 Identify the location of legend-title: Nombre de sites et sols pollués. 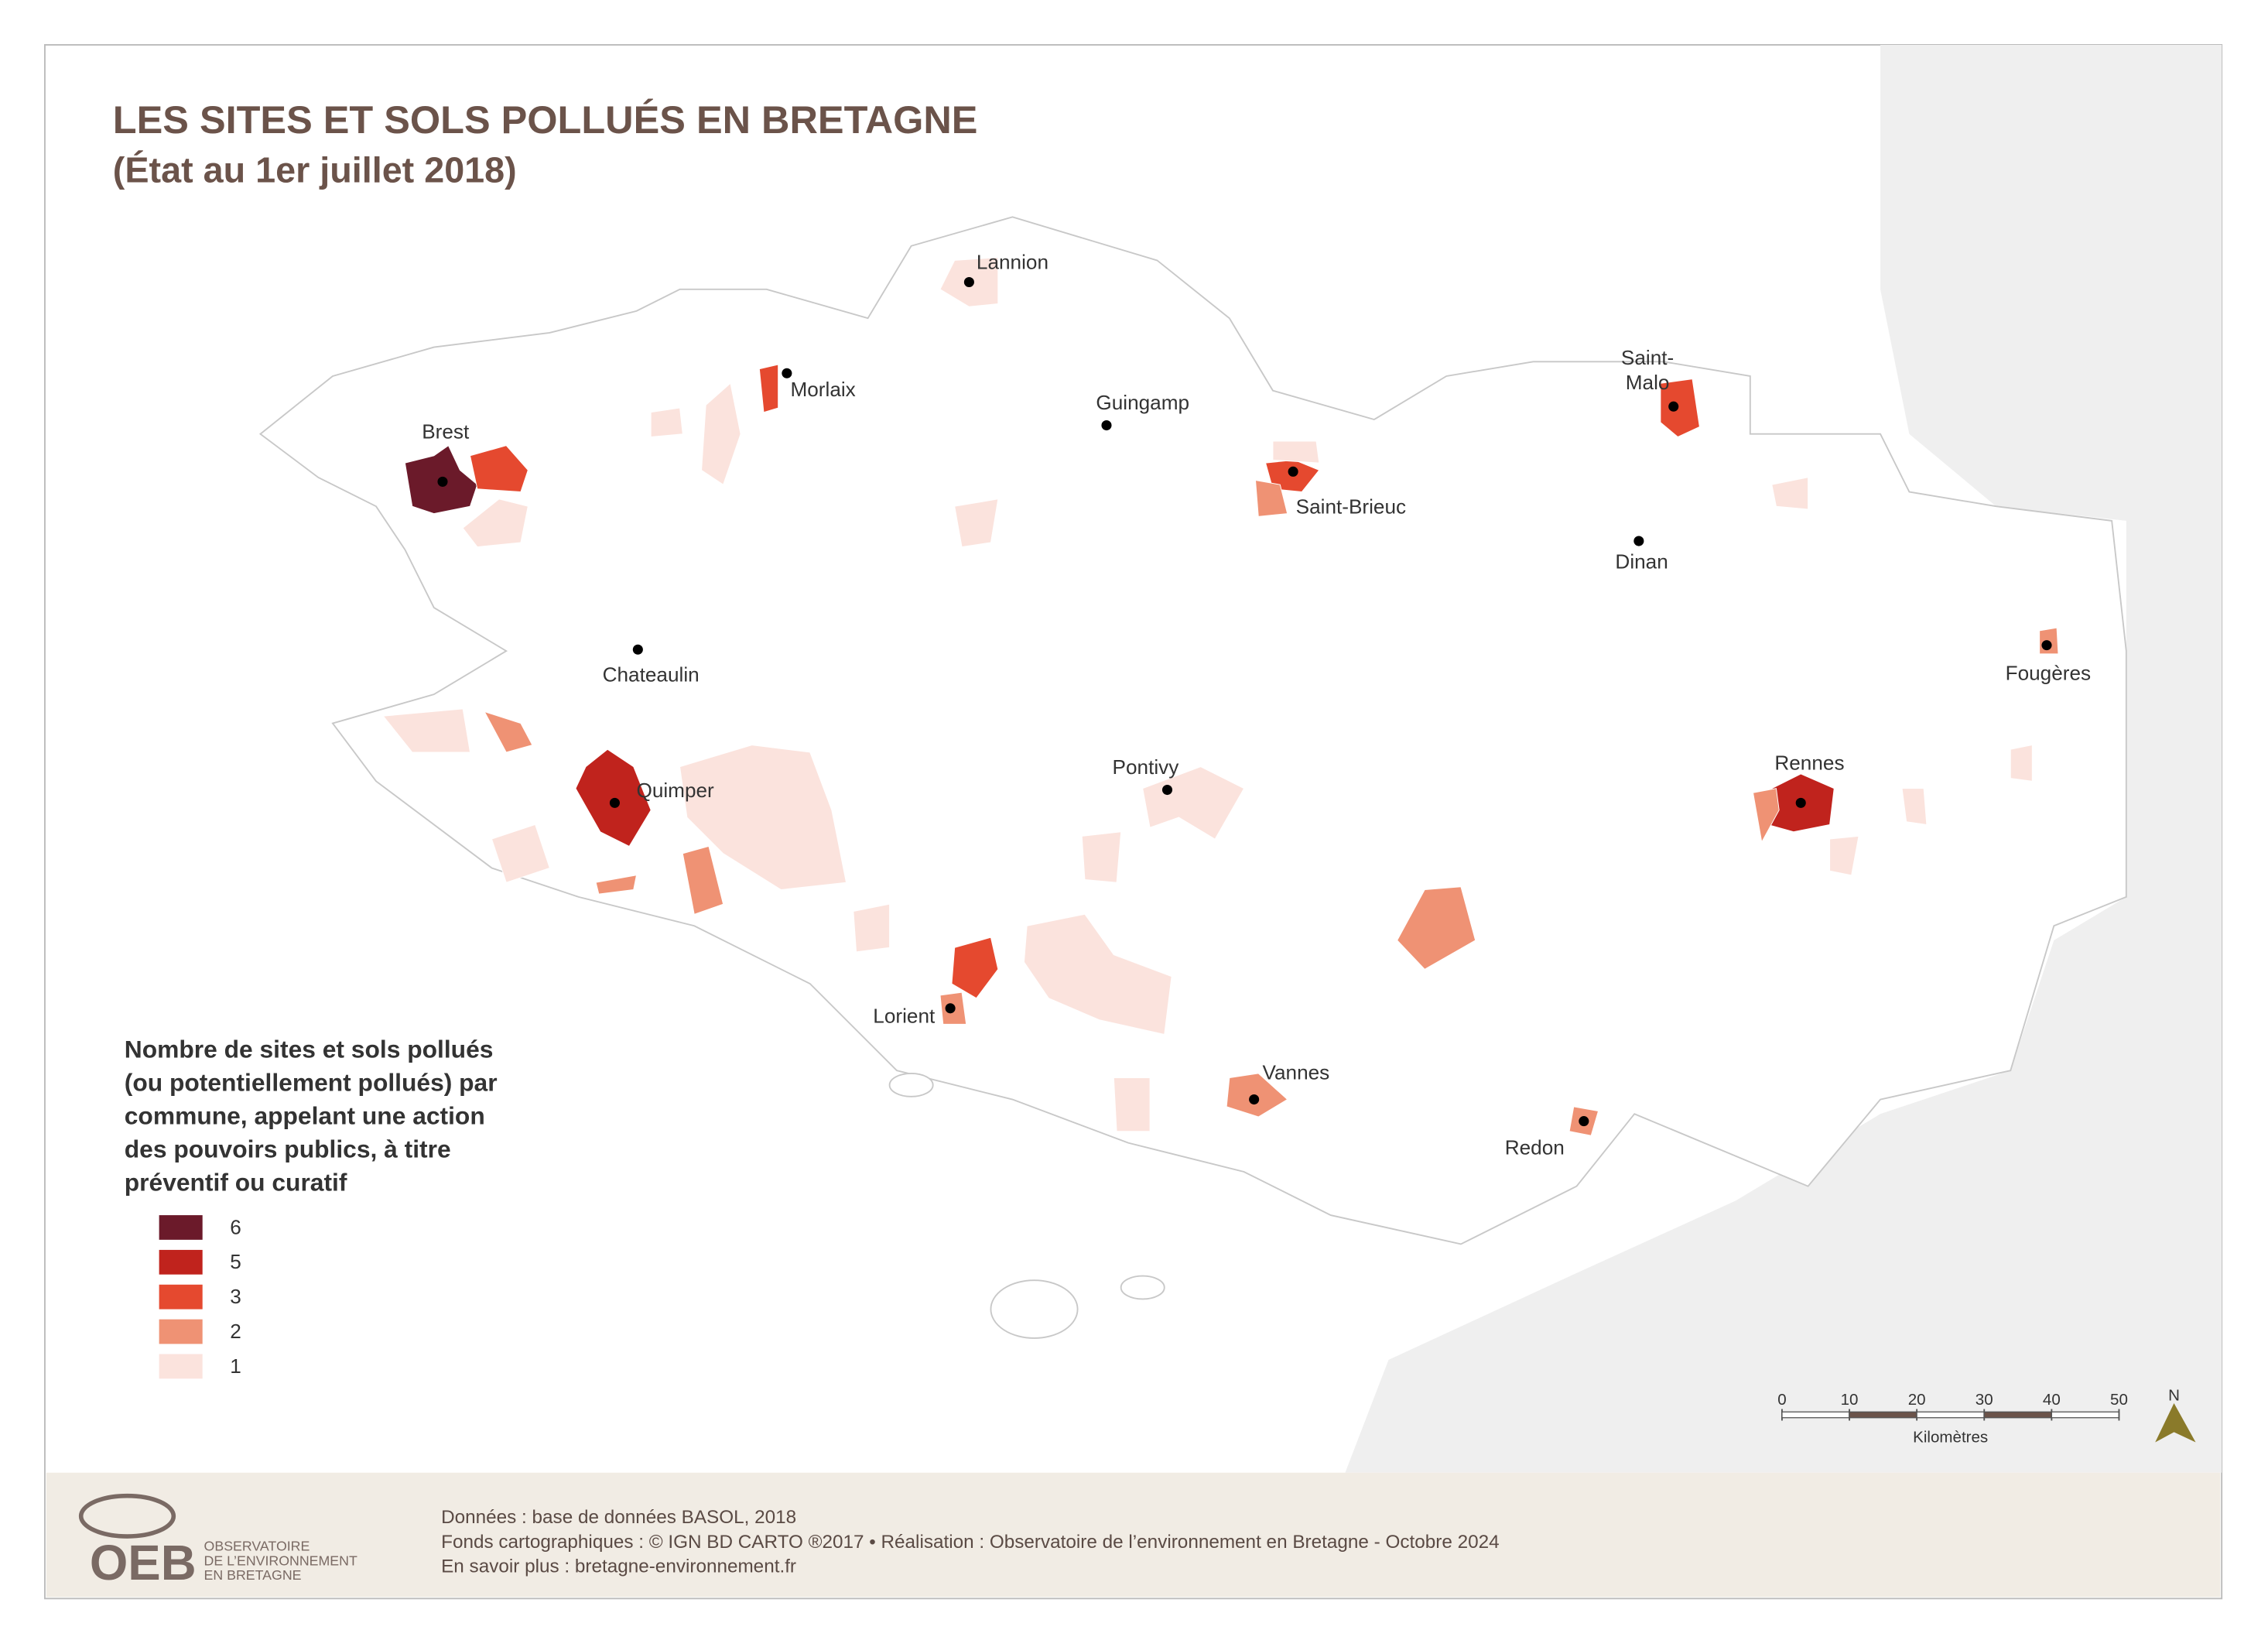
(309, 1049).